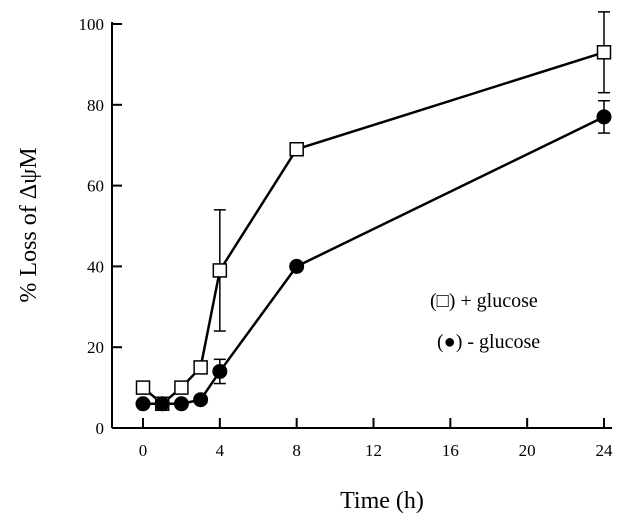 The width and height of the screenshot is (620, 520). Describe the element at coordinates (95, 105) in the screenshot. I see `y-tick-label-80: 80` at that location.